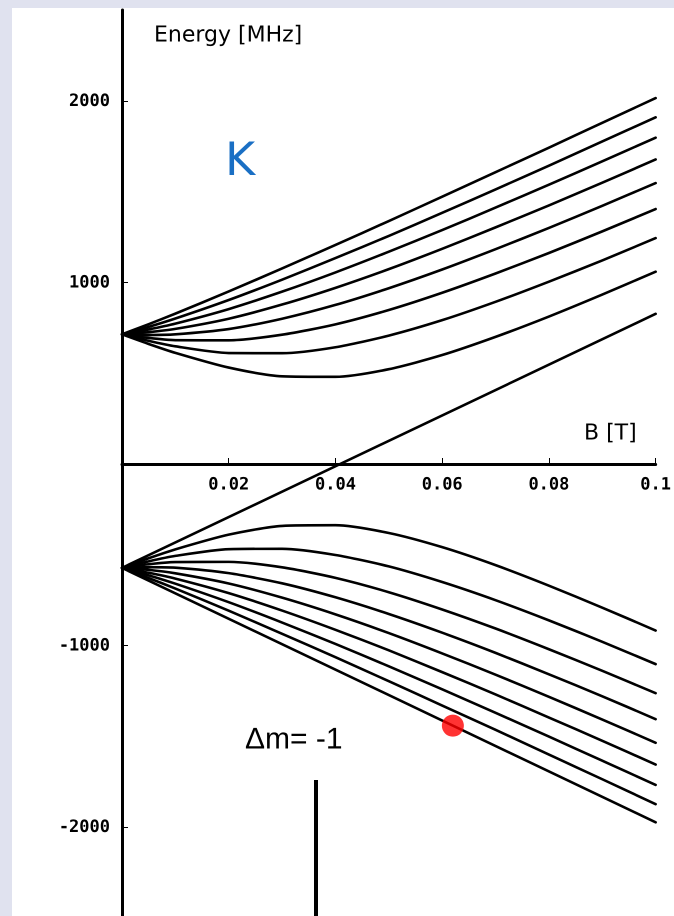 Image resolution: width=674 pixels, height=916 pixels. What do you see at coordinates (610, 433) in the screenshot?
I see `x-axis-title: B [T]` at bounding box center [610, 433].